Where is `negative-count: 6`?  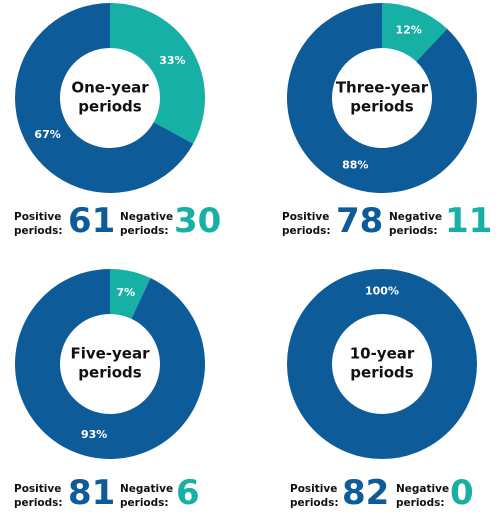
negative-count: 6 is located at coordinates (188, 493).